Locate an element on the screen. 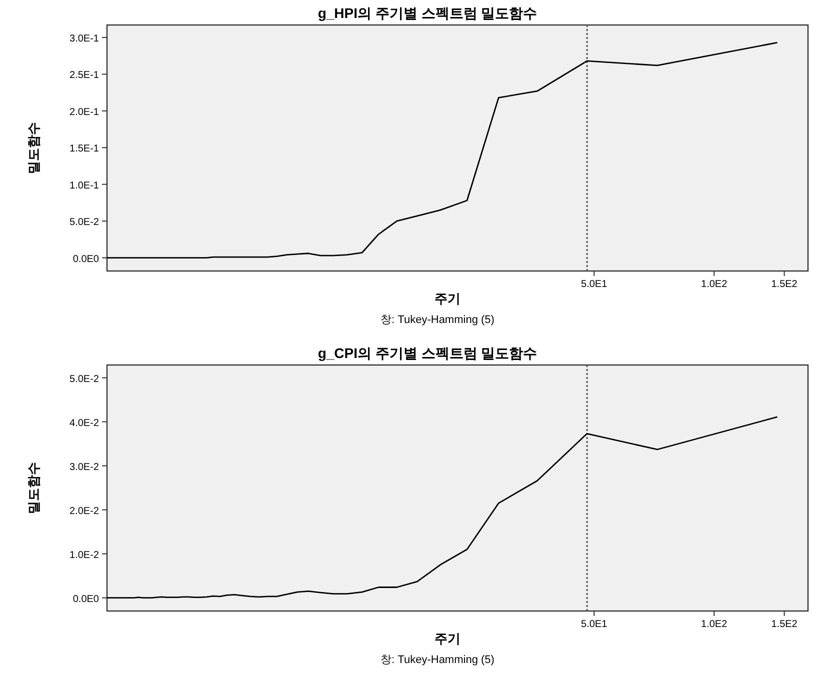 Image resolution: width=827 pixels, height=674 pixels. y-tick-label: 2.0E-1 is located at coordinates (85, 112).